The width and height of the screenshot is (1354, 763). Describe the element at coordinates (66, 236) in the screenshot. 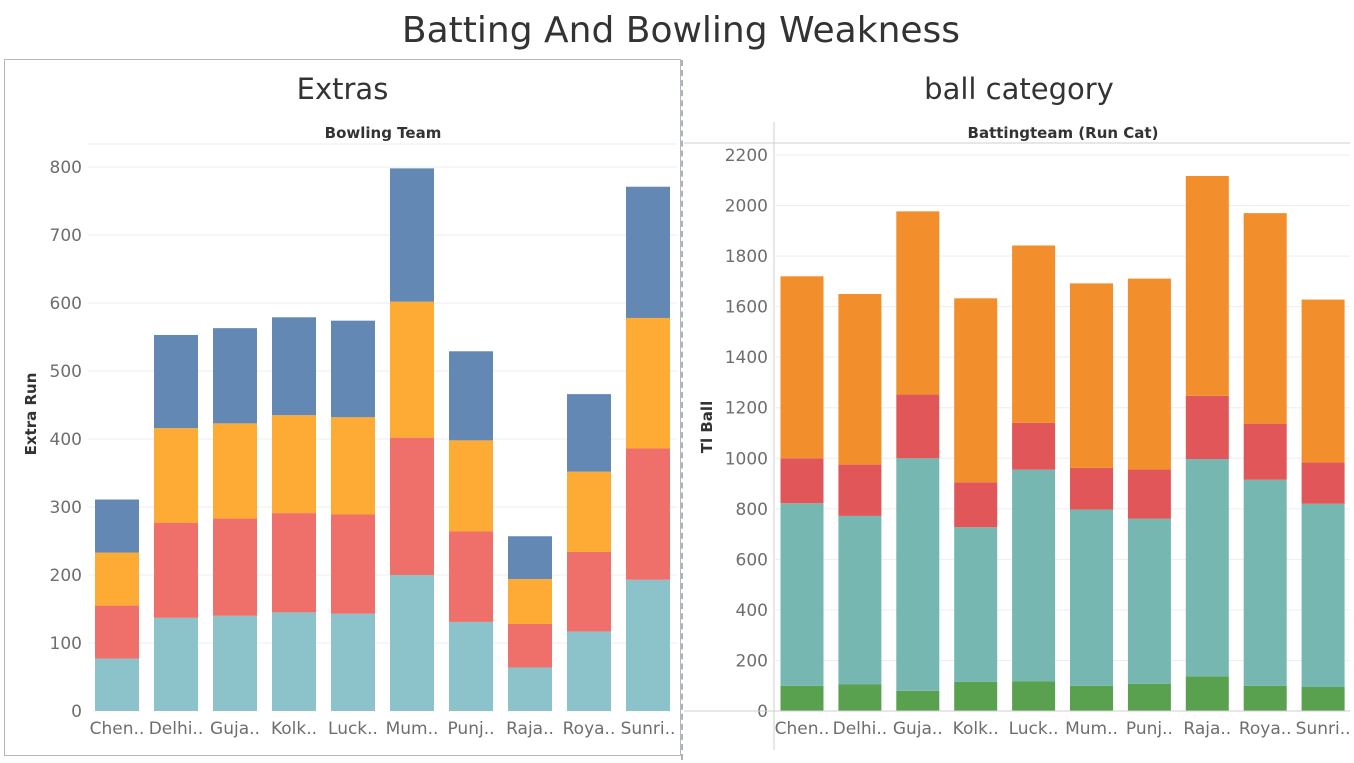

I see `y-tick-label: 700` at that location.